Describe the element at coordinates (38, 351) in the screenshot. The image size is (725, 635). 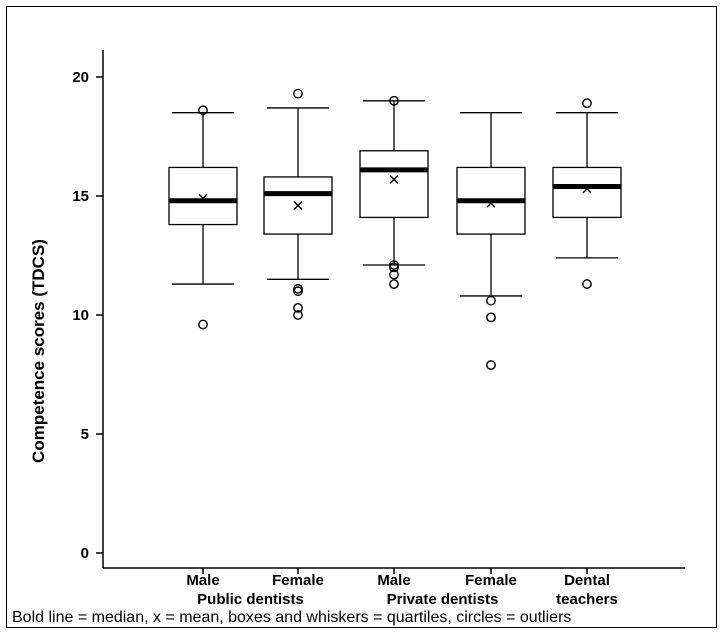
I see `y-axis-label: Competence scores (TDCS)` at that location.